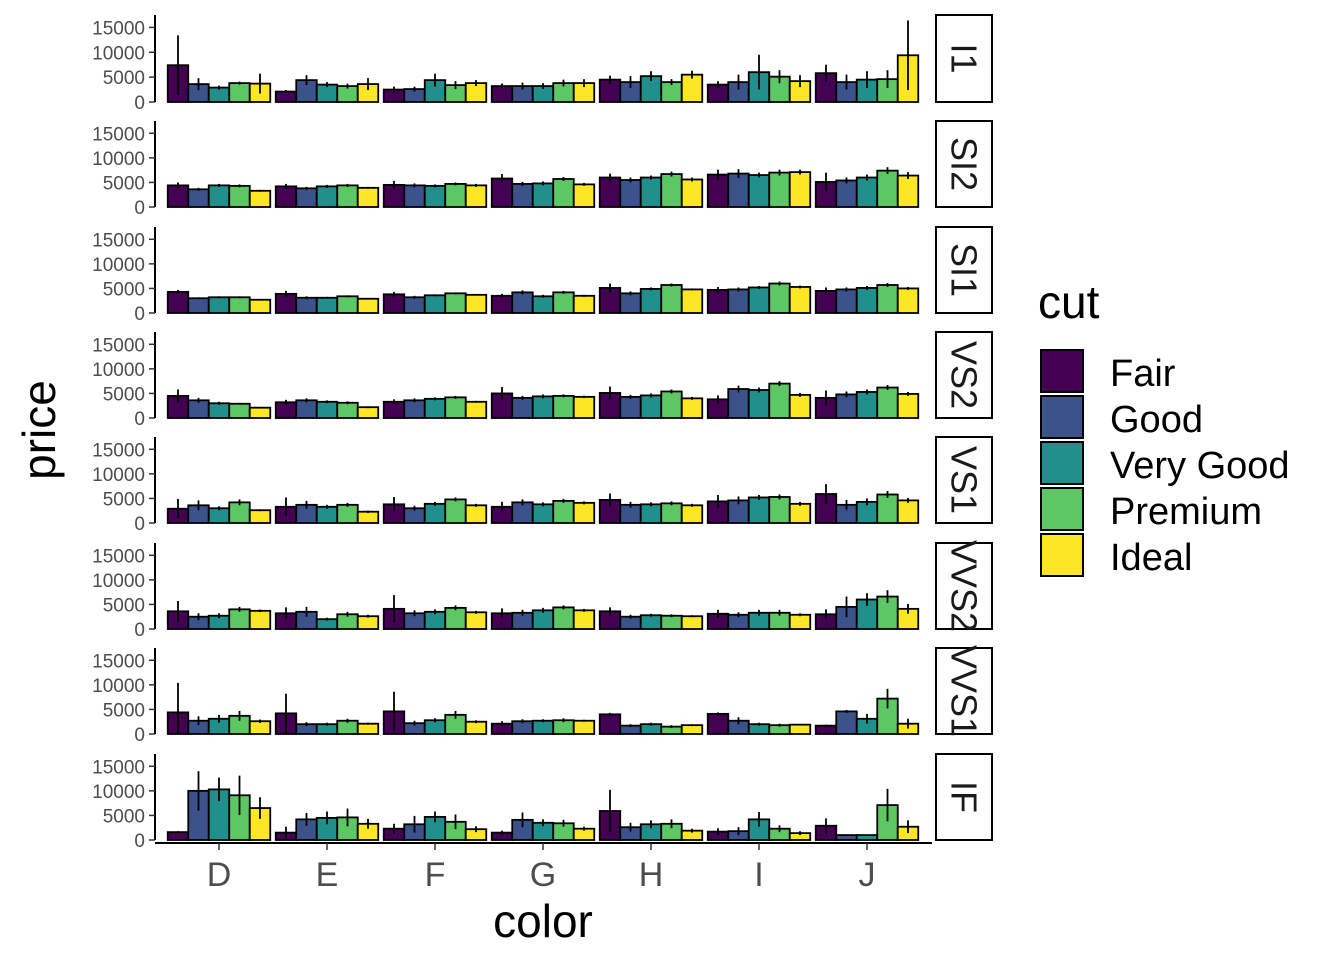  I want to click on strip-label: VS1, so click(964, 480).